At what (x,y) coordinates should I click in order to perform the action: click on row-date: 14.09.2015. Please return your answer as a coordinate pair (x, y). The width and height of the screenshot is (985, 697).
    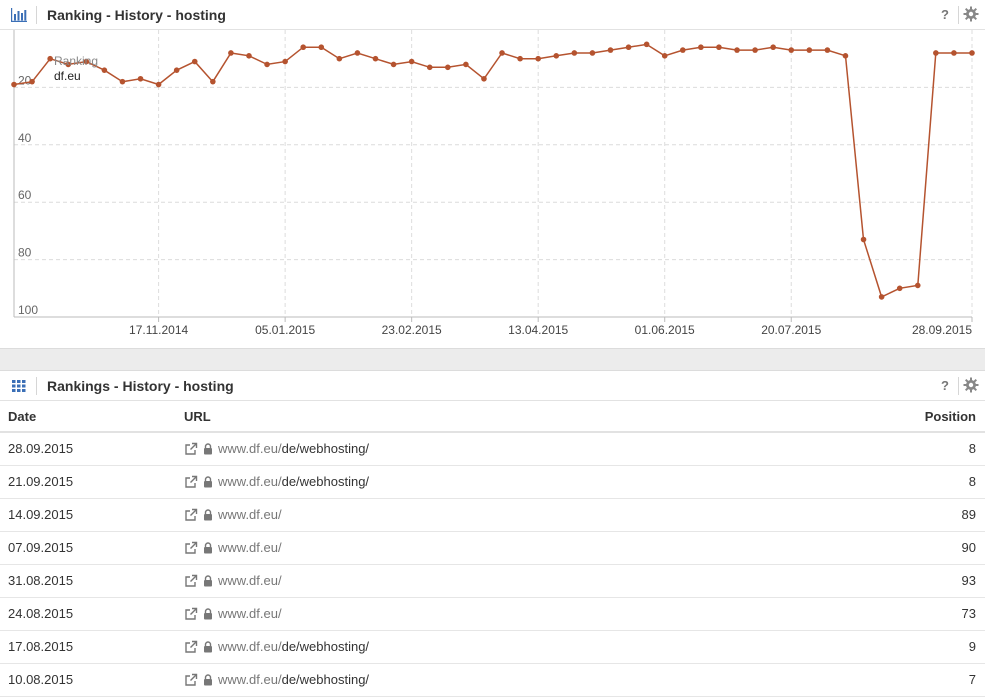
    Looking at the image, I should click on (88, 515).